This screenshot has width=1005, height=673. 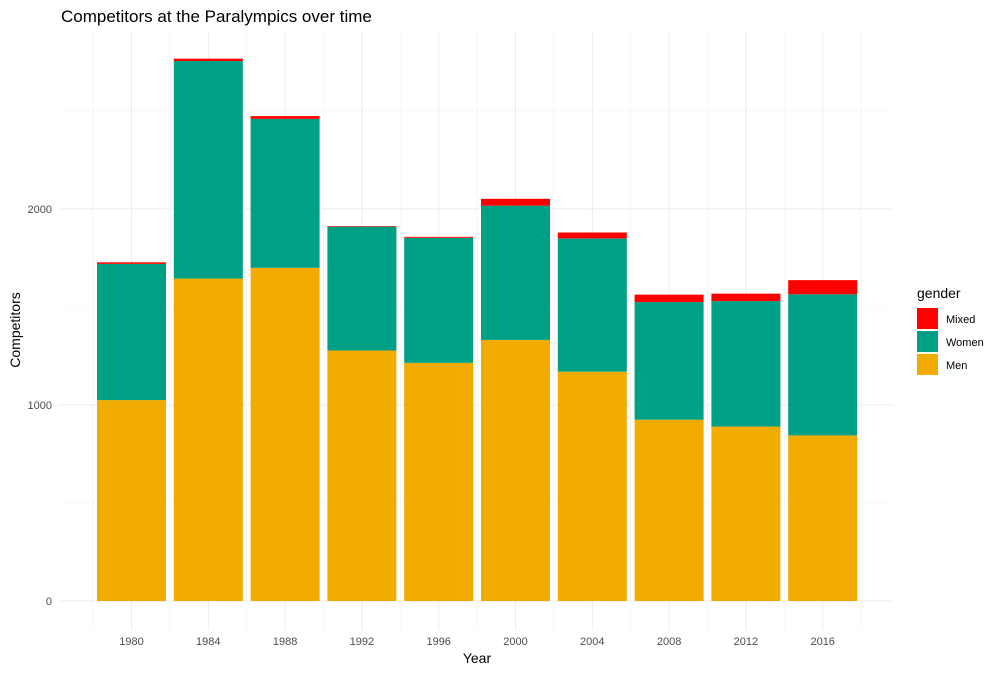 What do you see at coordinates (965, 343) in the screenshot?
I see `legend-label-women: Women` at bounding box center [965, 343].